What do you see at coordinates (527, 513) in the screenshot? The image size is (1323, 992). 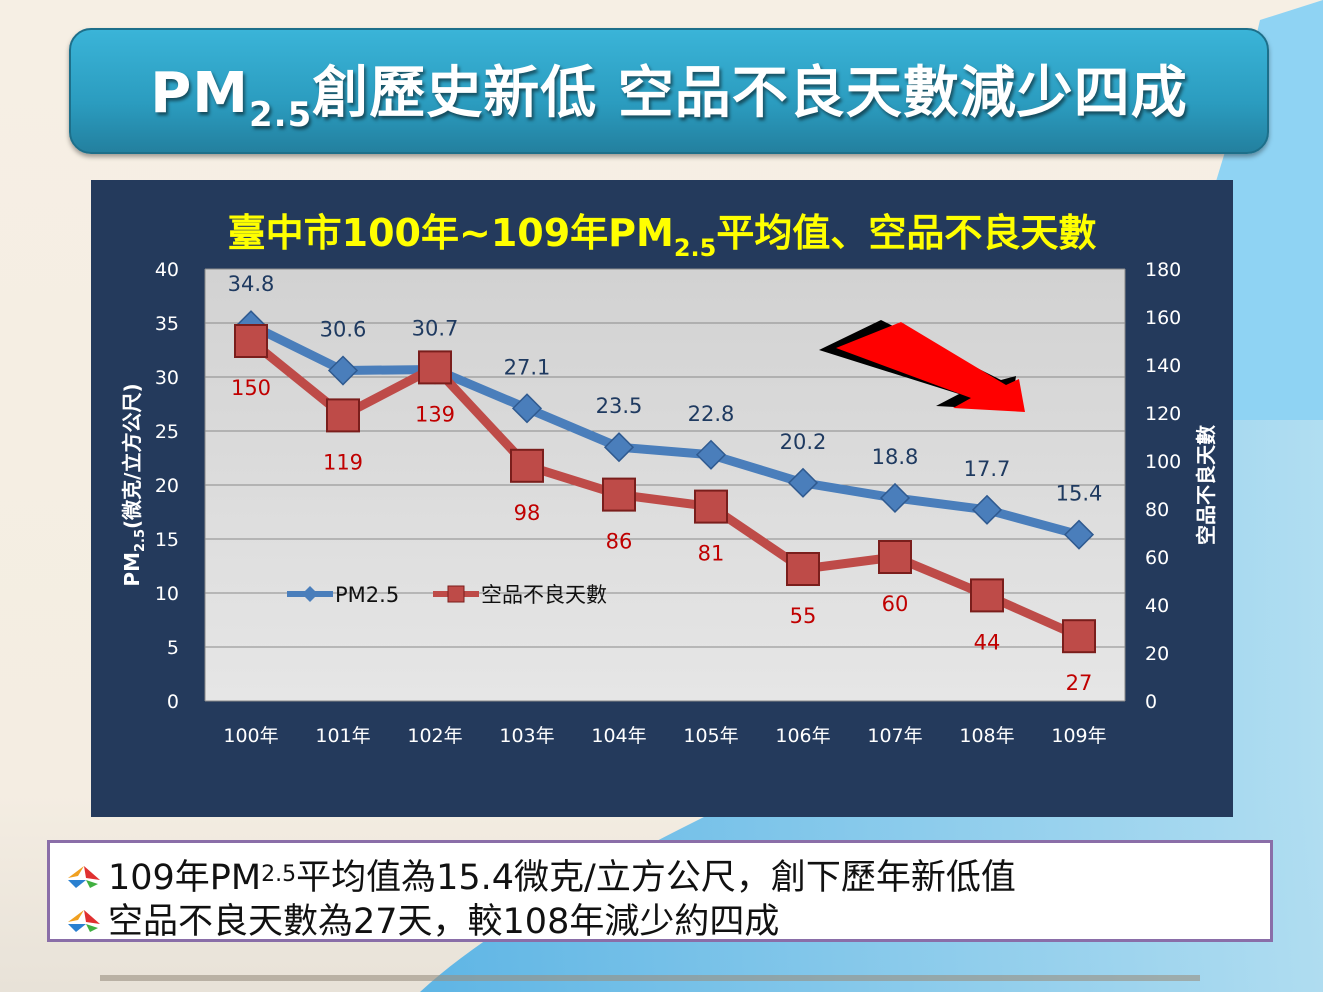 I see `data-label-bad-days: 98` at bounding box center [527, 513].